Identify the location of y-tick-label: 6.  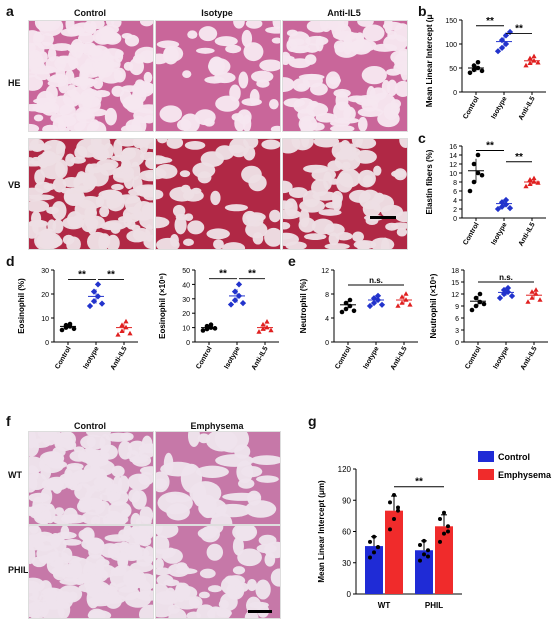
(455, 192).